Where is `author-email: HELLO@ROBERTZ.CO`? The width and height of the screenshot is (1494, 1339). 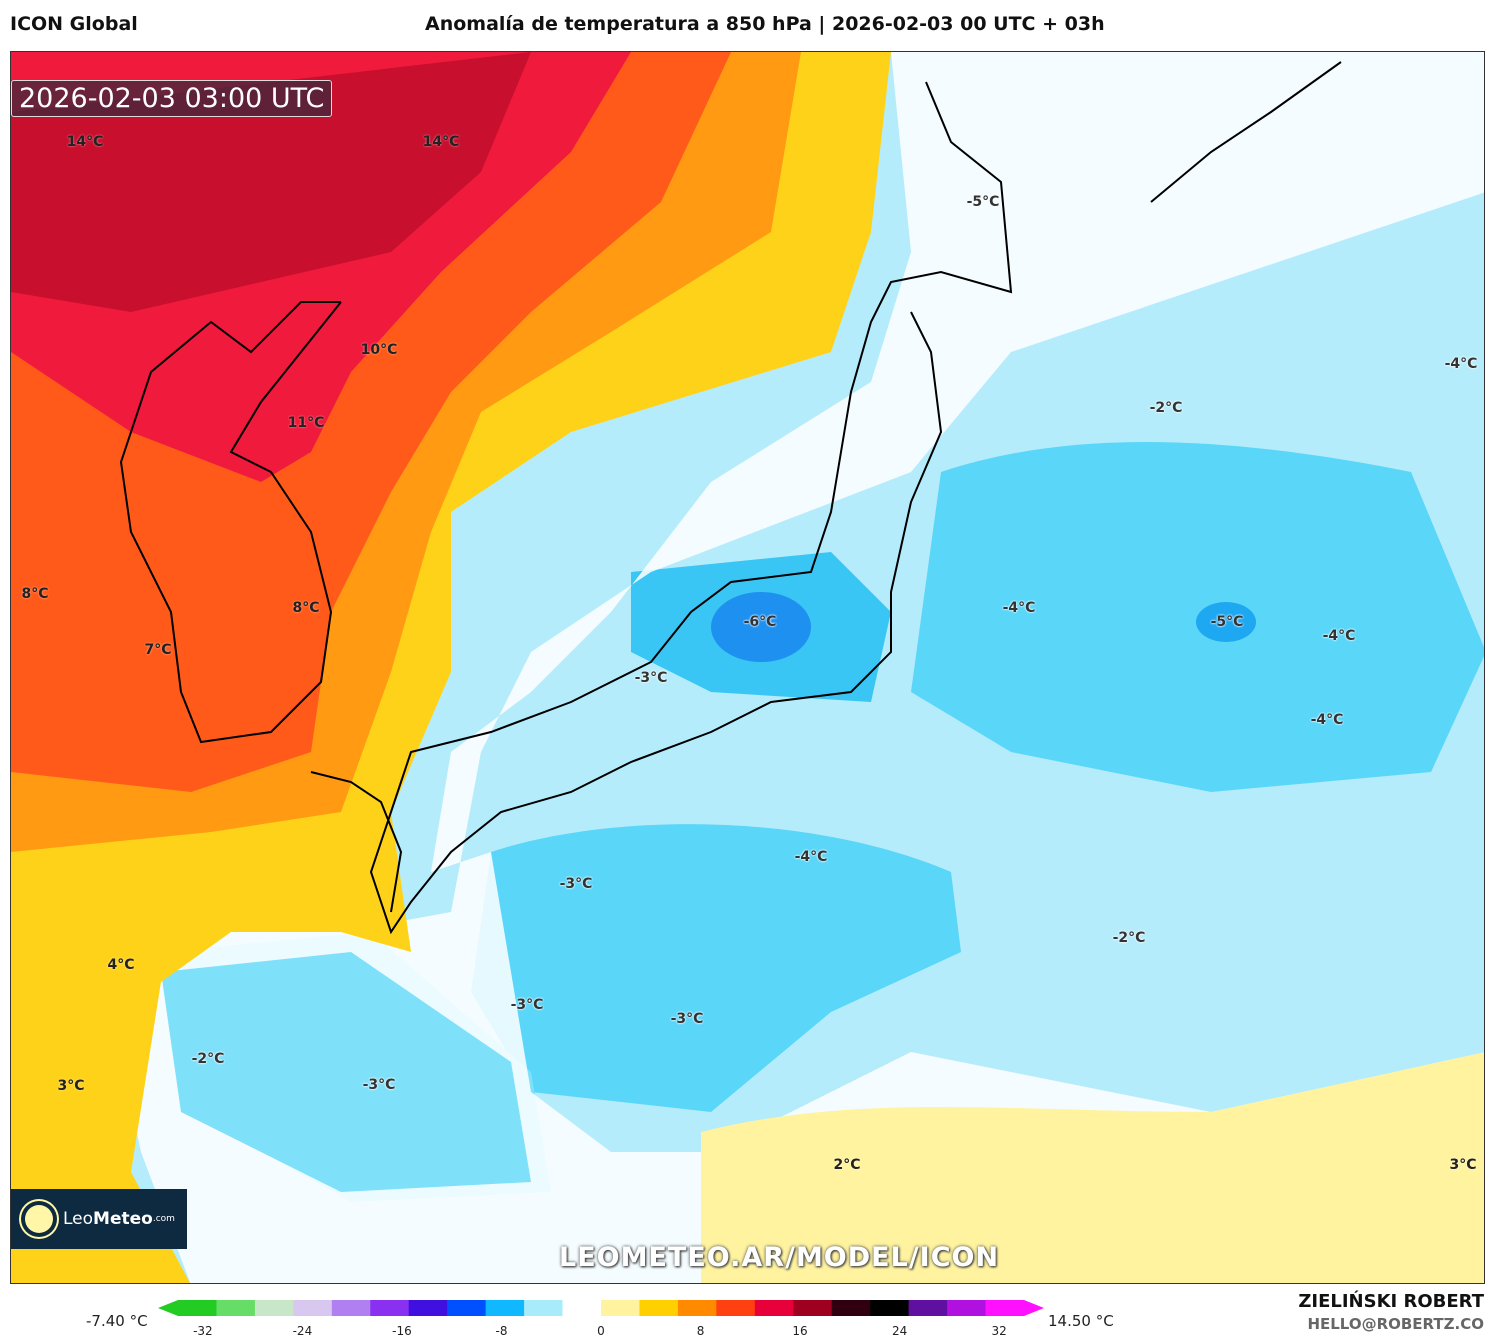 author-email: HELLO@ROBERTZ.CO is located at coordinates (1395, 1324).